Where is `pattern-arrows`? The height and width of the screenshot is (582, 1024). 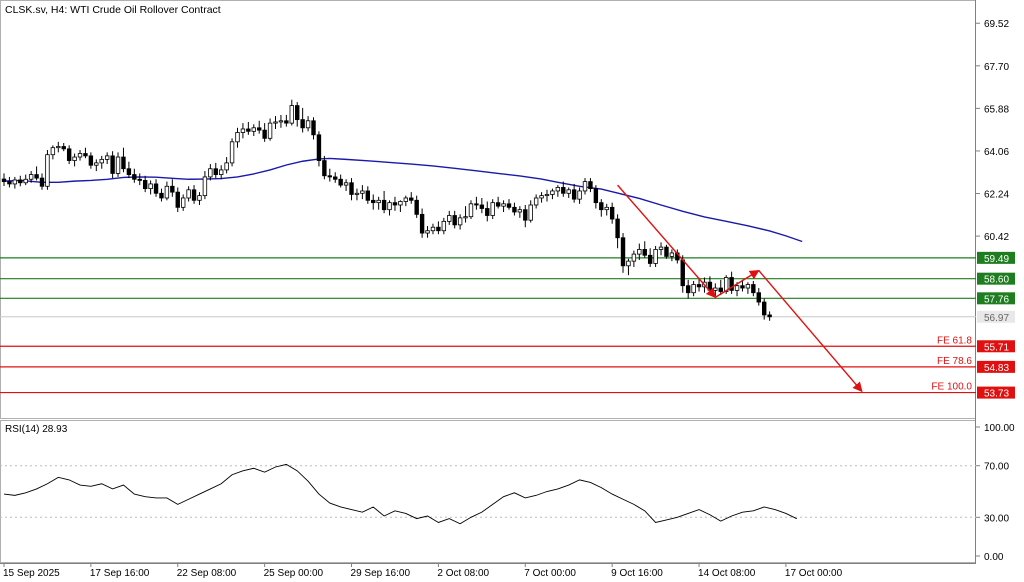
pattern-arrows is located at coordinates (740, 288).